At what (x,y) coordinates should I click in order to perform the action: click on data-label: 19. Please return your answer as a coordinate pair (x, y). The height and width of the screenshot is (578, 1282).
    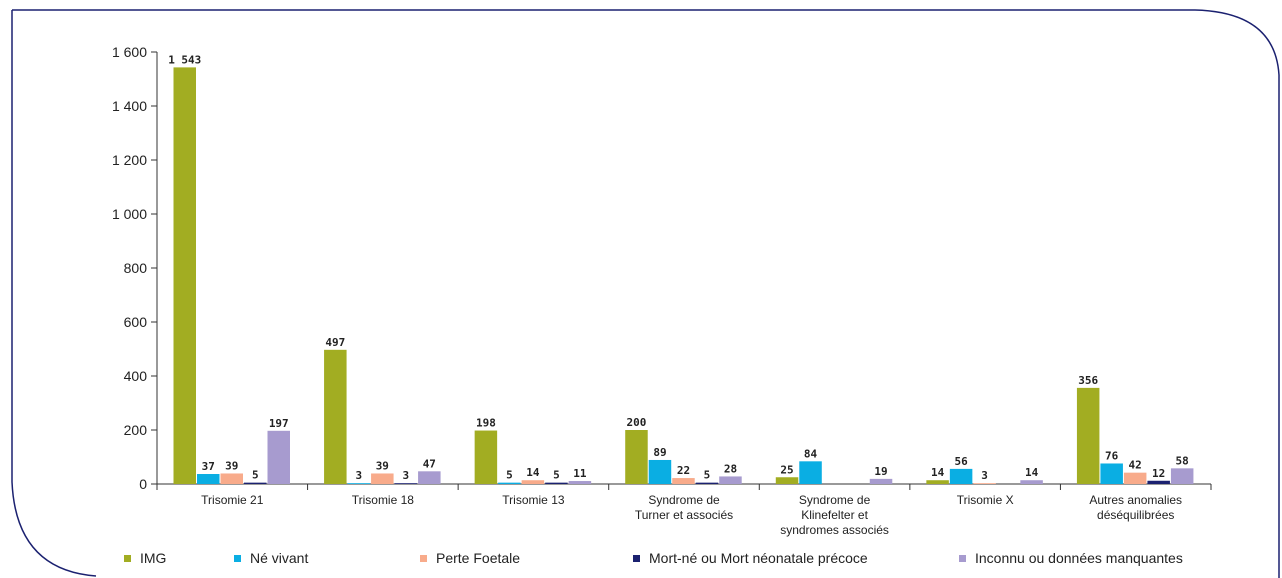
    Looking at the image, I should click on (880, 471).